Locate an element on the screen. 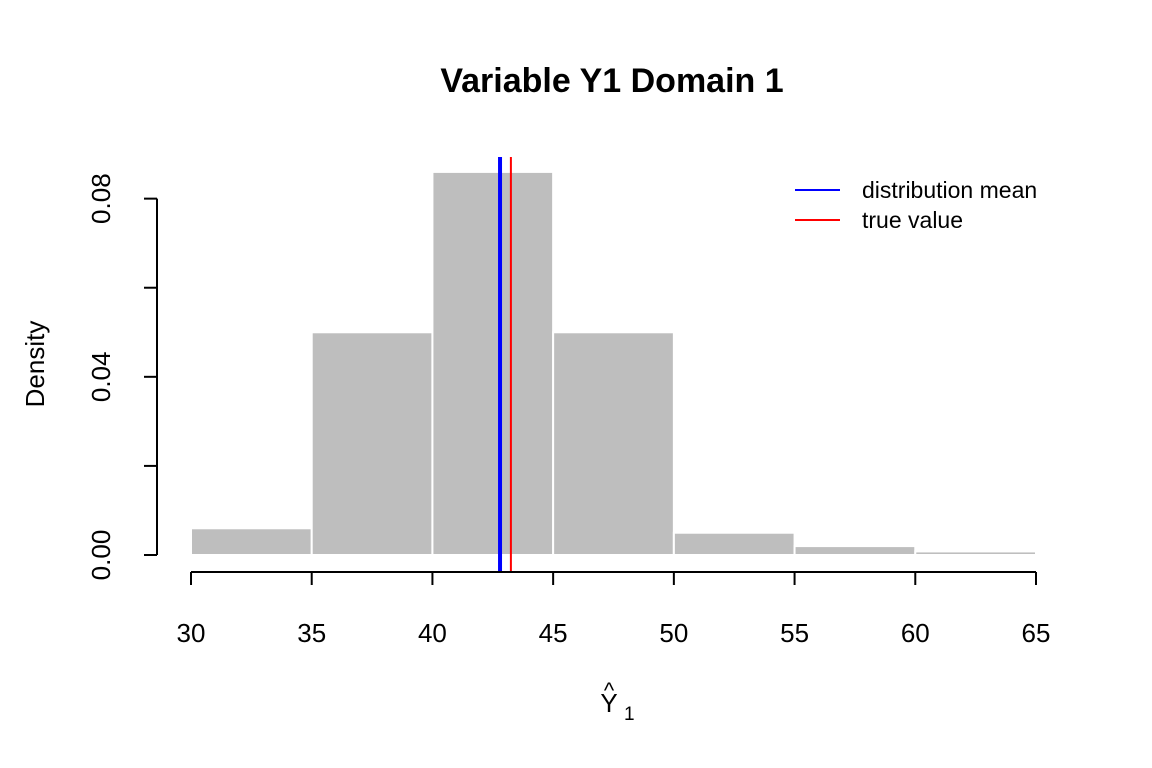 This screenshot has height=768, width=1152. y-tick-label-0.08: 0.08 is located at coordinates (101, 198).